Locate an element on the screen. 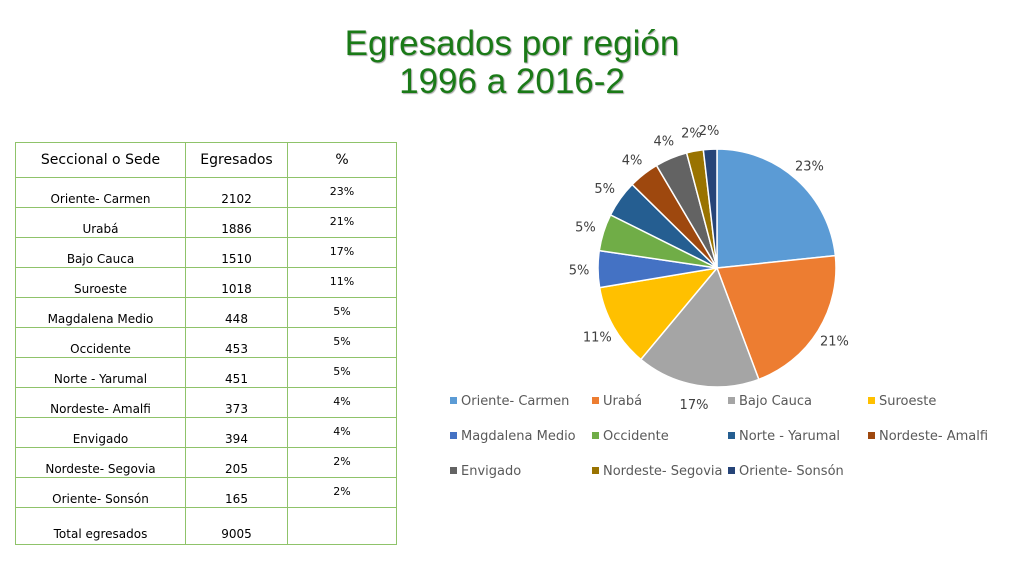 This screenshot has height=576, width=1024. slide-subtitle: 1996 a 2016-2 is located at coordinates (512, 81).